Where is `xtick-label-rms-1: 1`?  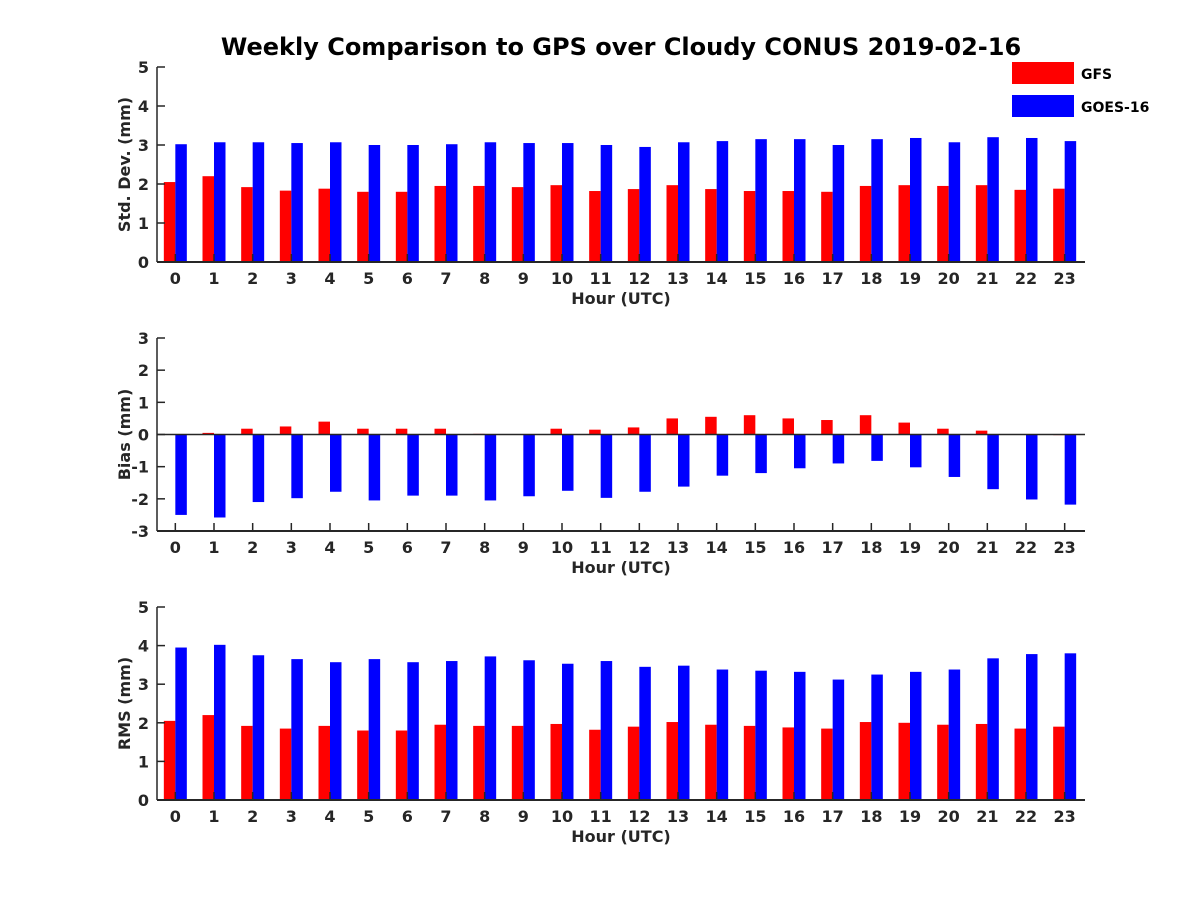 xtick-label-rms-1: 1 is located at coordinates (213, 816).